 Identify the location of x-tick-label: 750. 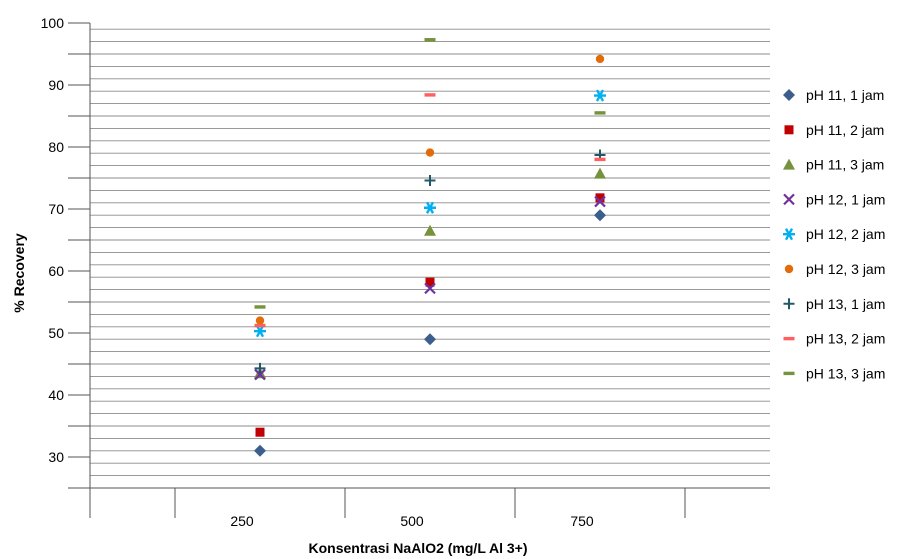
(582, 521).